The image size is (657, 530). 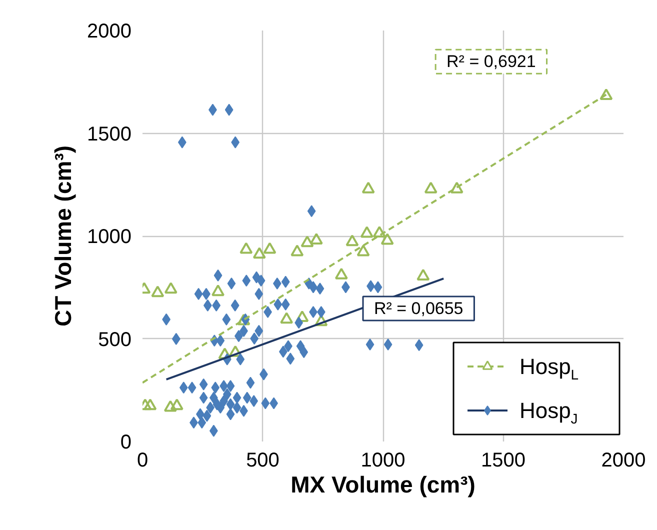 What do you see at coordinates (383, 485) in the screenshot?
I see `x-axis-title: MX Volume (cm³)` at bounding box center [383, 485].